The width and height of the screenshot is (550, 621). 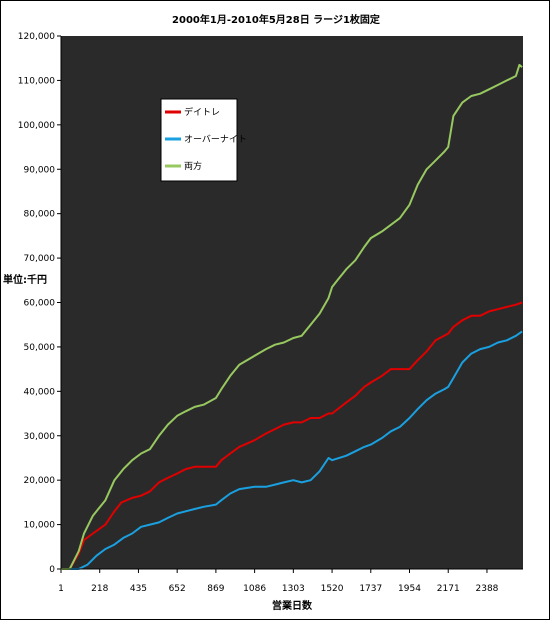 I want to click on x-tick-label: 435, so click(x=138, y=589).